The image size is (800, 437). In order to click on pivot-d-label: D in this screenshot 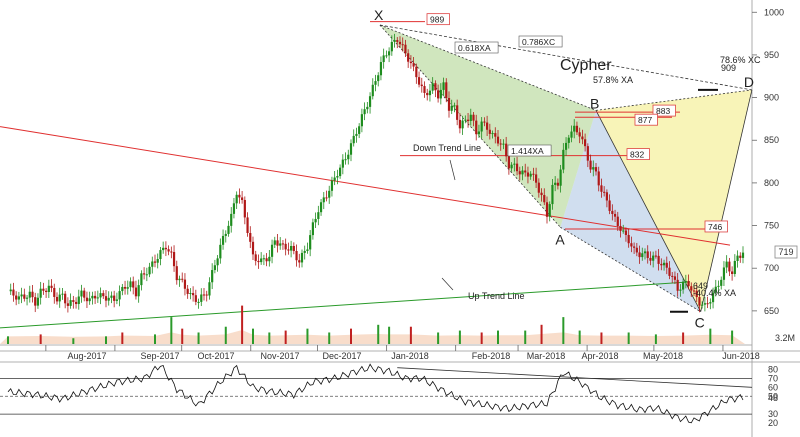, I will do `click(749, 82)`.